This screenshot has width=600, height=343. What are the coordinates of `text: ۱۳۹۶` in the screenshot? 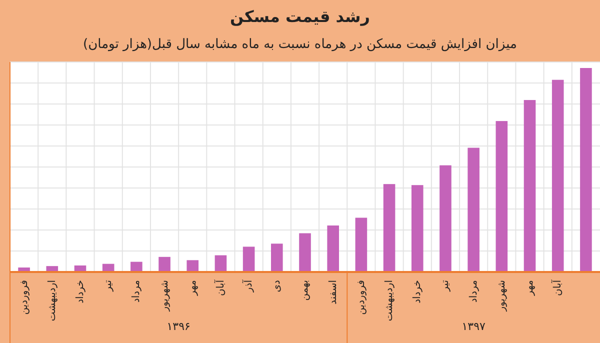 It's located at (178, 326).